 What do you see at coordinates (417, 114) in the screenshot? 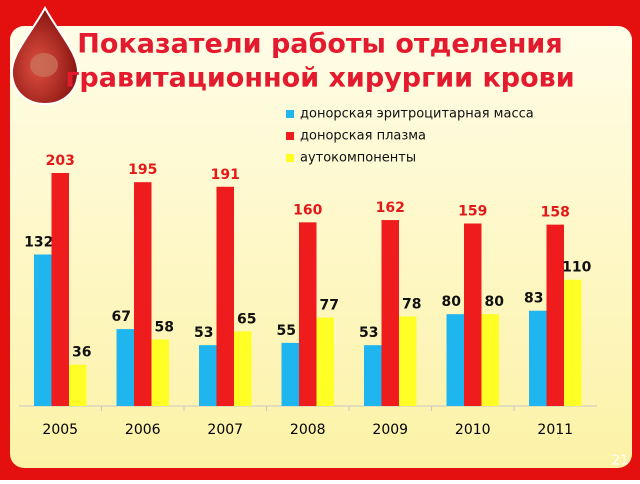
I see `legend-label: донорская эритроцитарная масса` at bounding box center [417, 114].